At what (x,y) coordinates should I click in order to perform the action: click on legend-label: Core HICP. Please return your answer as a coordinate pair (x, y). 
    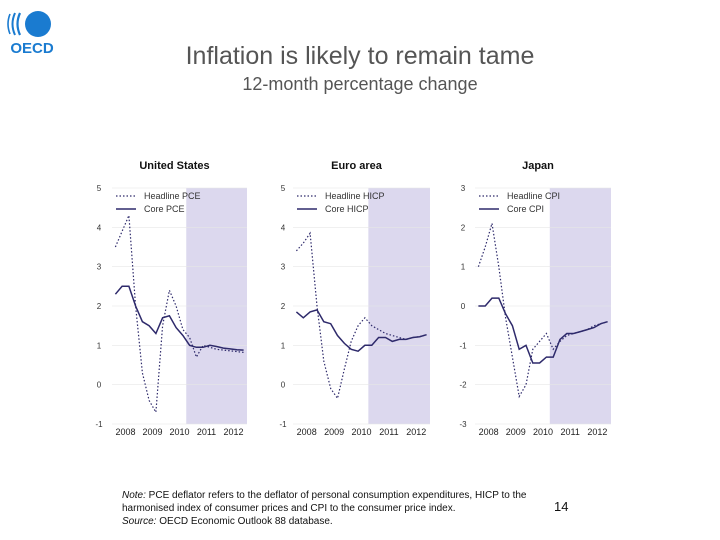
    Looking at the image, I should click on (347, 209).